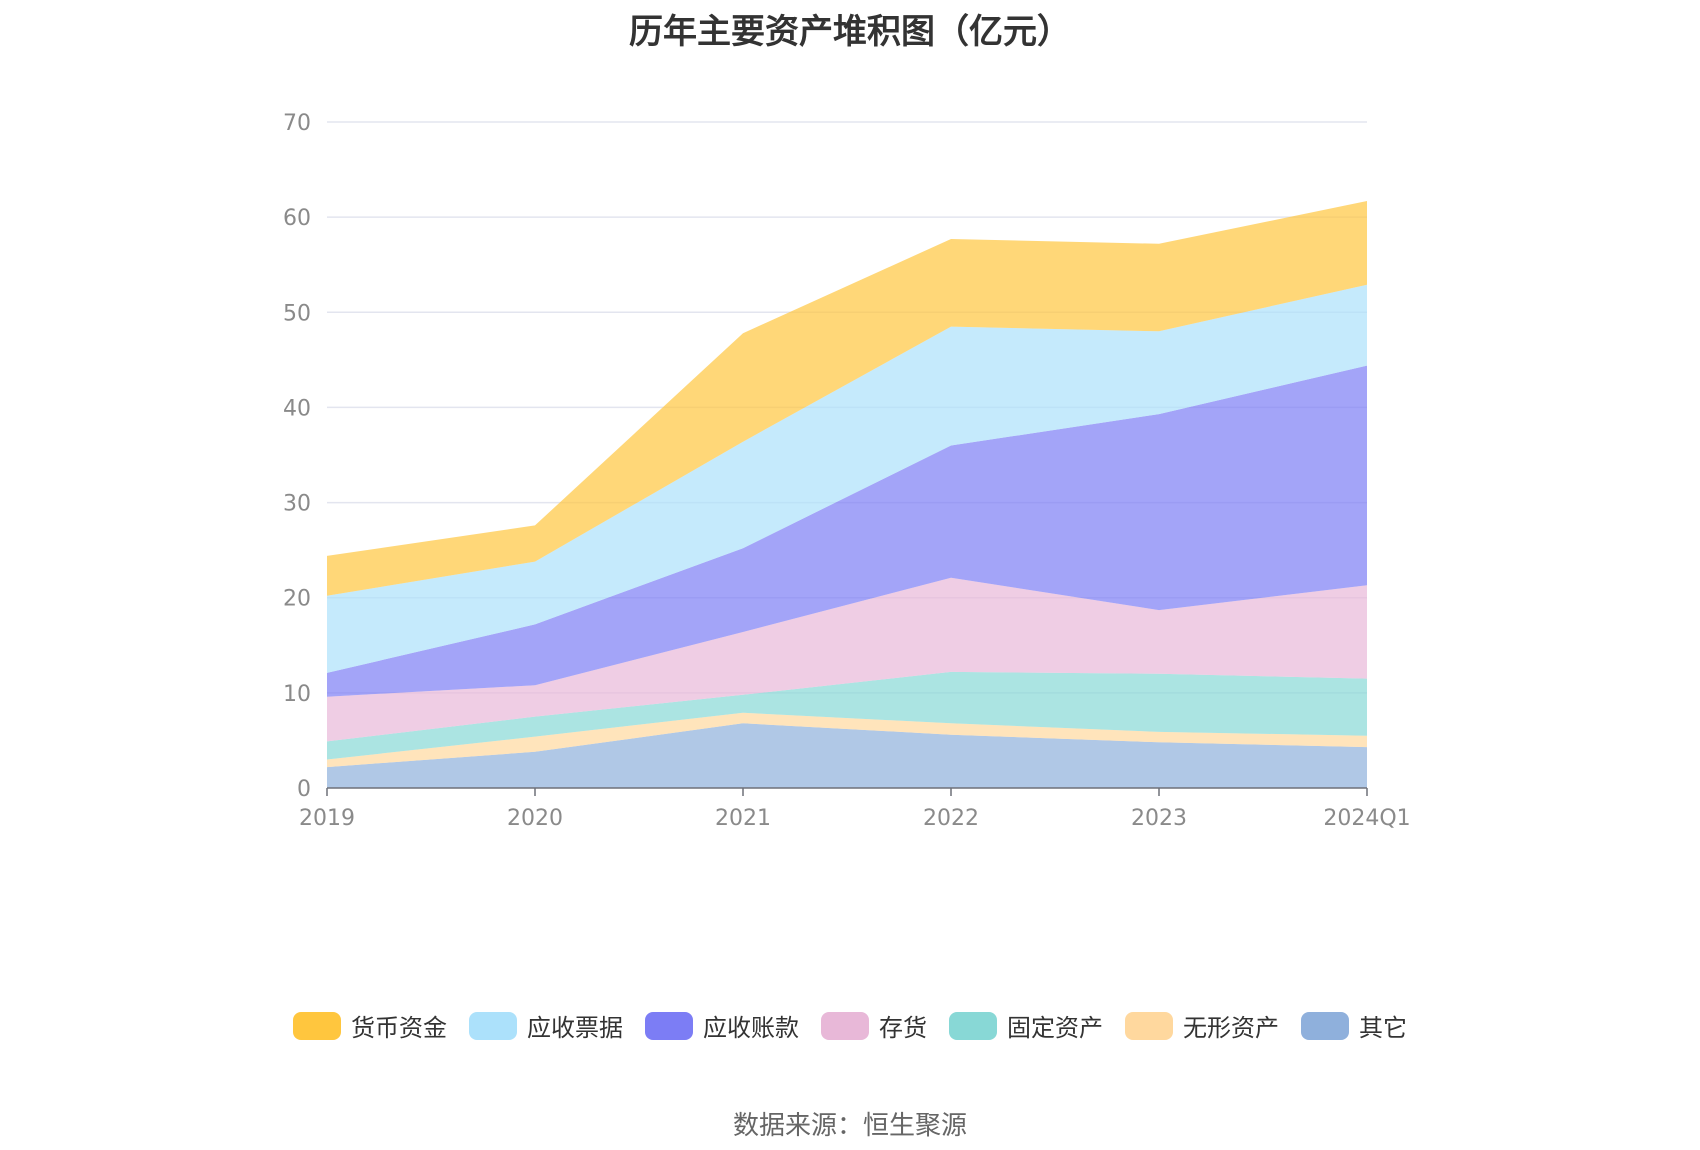  Describe the element at coordinates (399, 1028) in the screenshot. I see `legend-label: 货币资金` at that location.